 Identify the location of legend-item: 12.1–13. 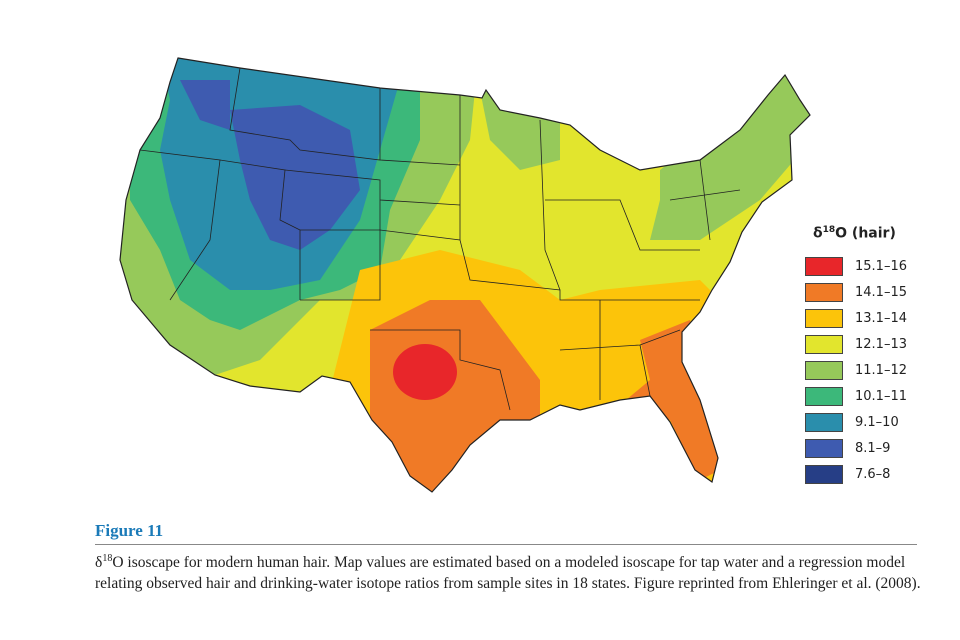
(856, 345).